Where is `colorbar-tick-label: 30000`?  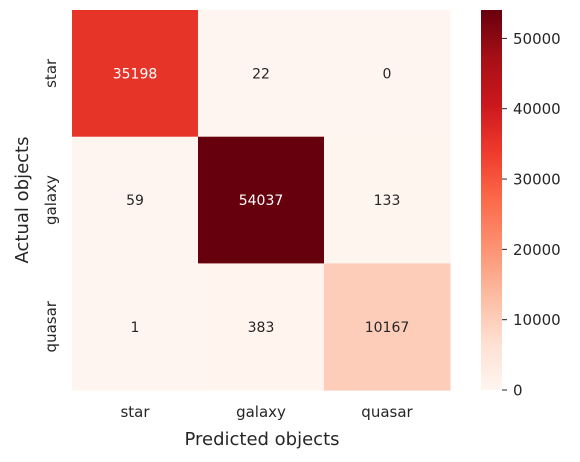 colorbar-tick-label: 30000 is located at coordinates (537, 180).